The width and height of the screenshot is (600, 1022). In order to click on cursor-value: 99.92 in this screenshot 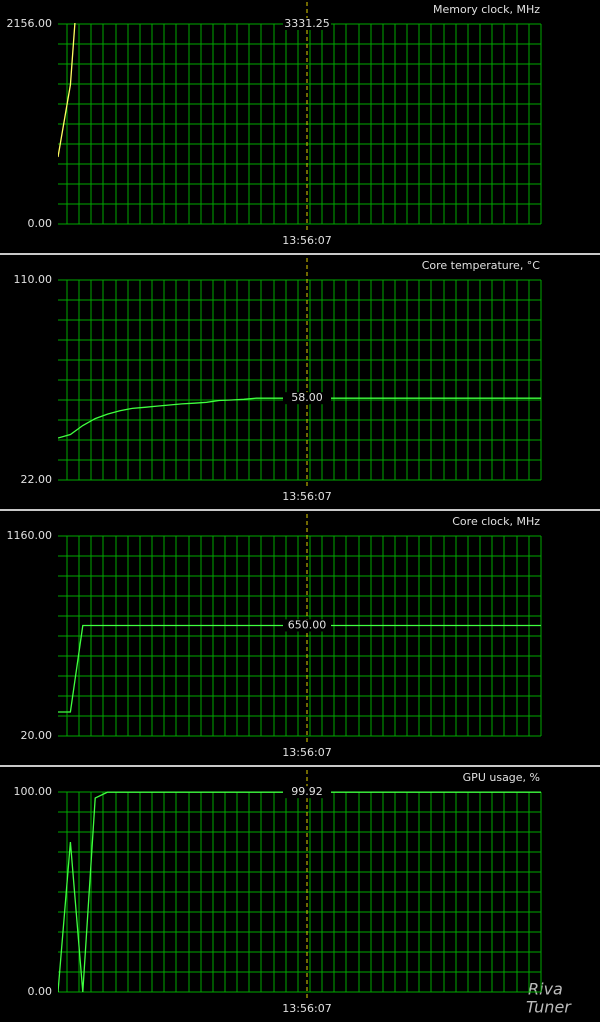, I will do `click(307, 791)`.